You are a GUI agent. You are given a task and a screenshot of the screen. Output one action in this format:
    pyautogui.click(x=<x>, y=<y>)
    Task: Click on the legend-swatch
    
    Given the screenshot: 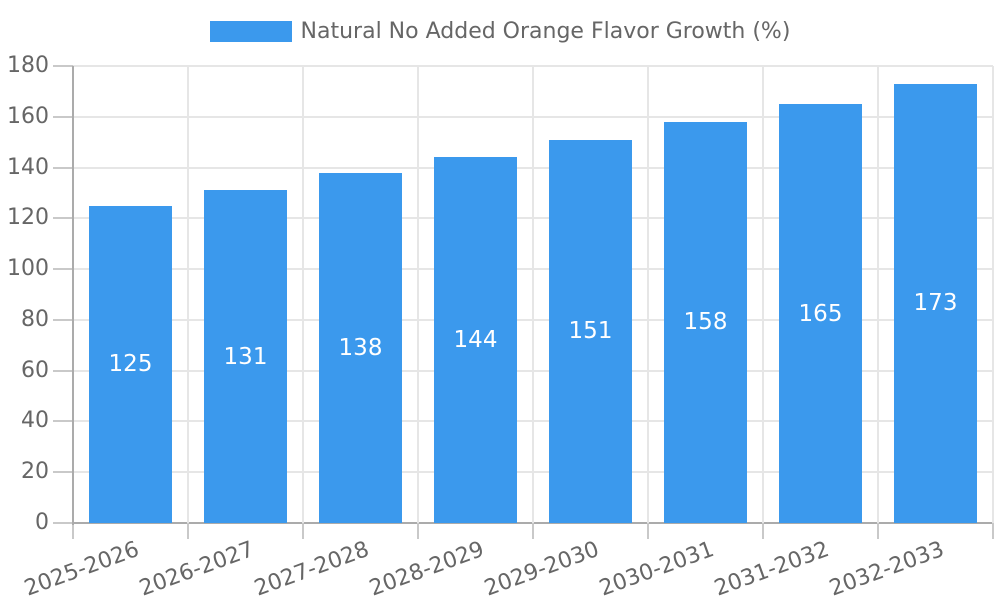 What is the action you would take?
    pyautogui.click(x=250, y=31)
    